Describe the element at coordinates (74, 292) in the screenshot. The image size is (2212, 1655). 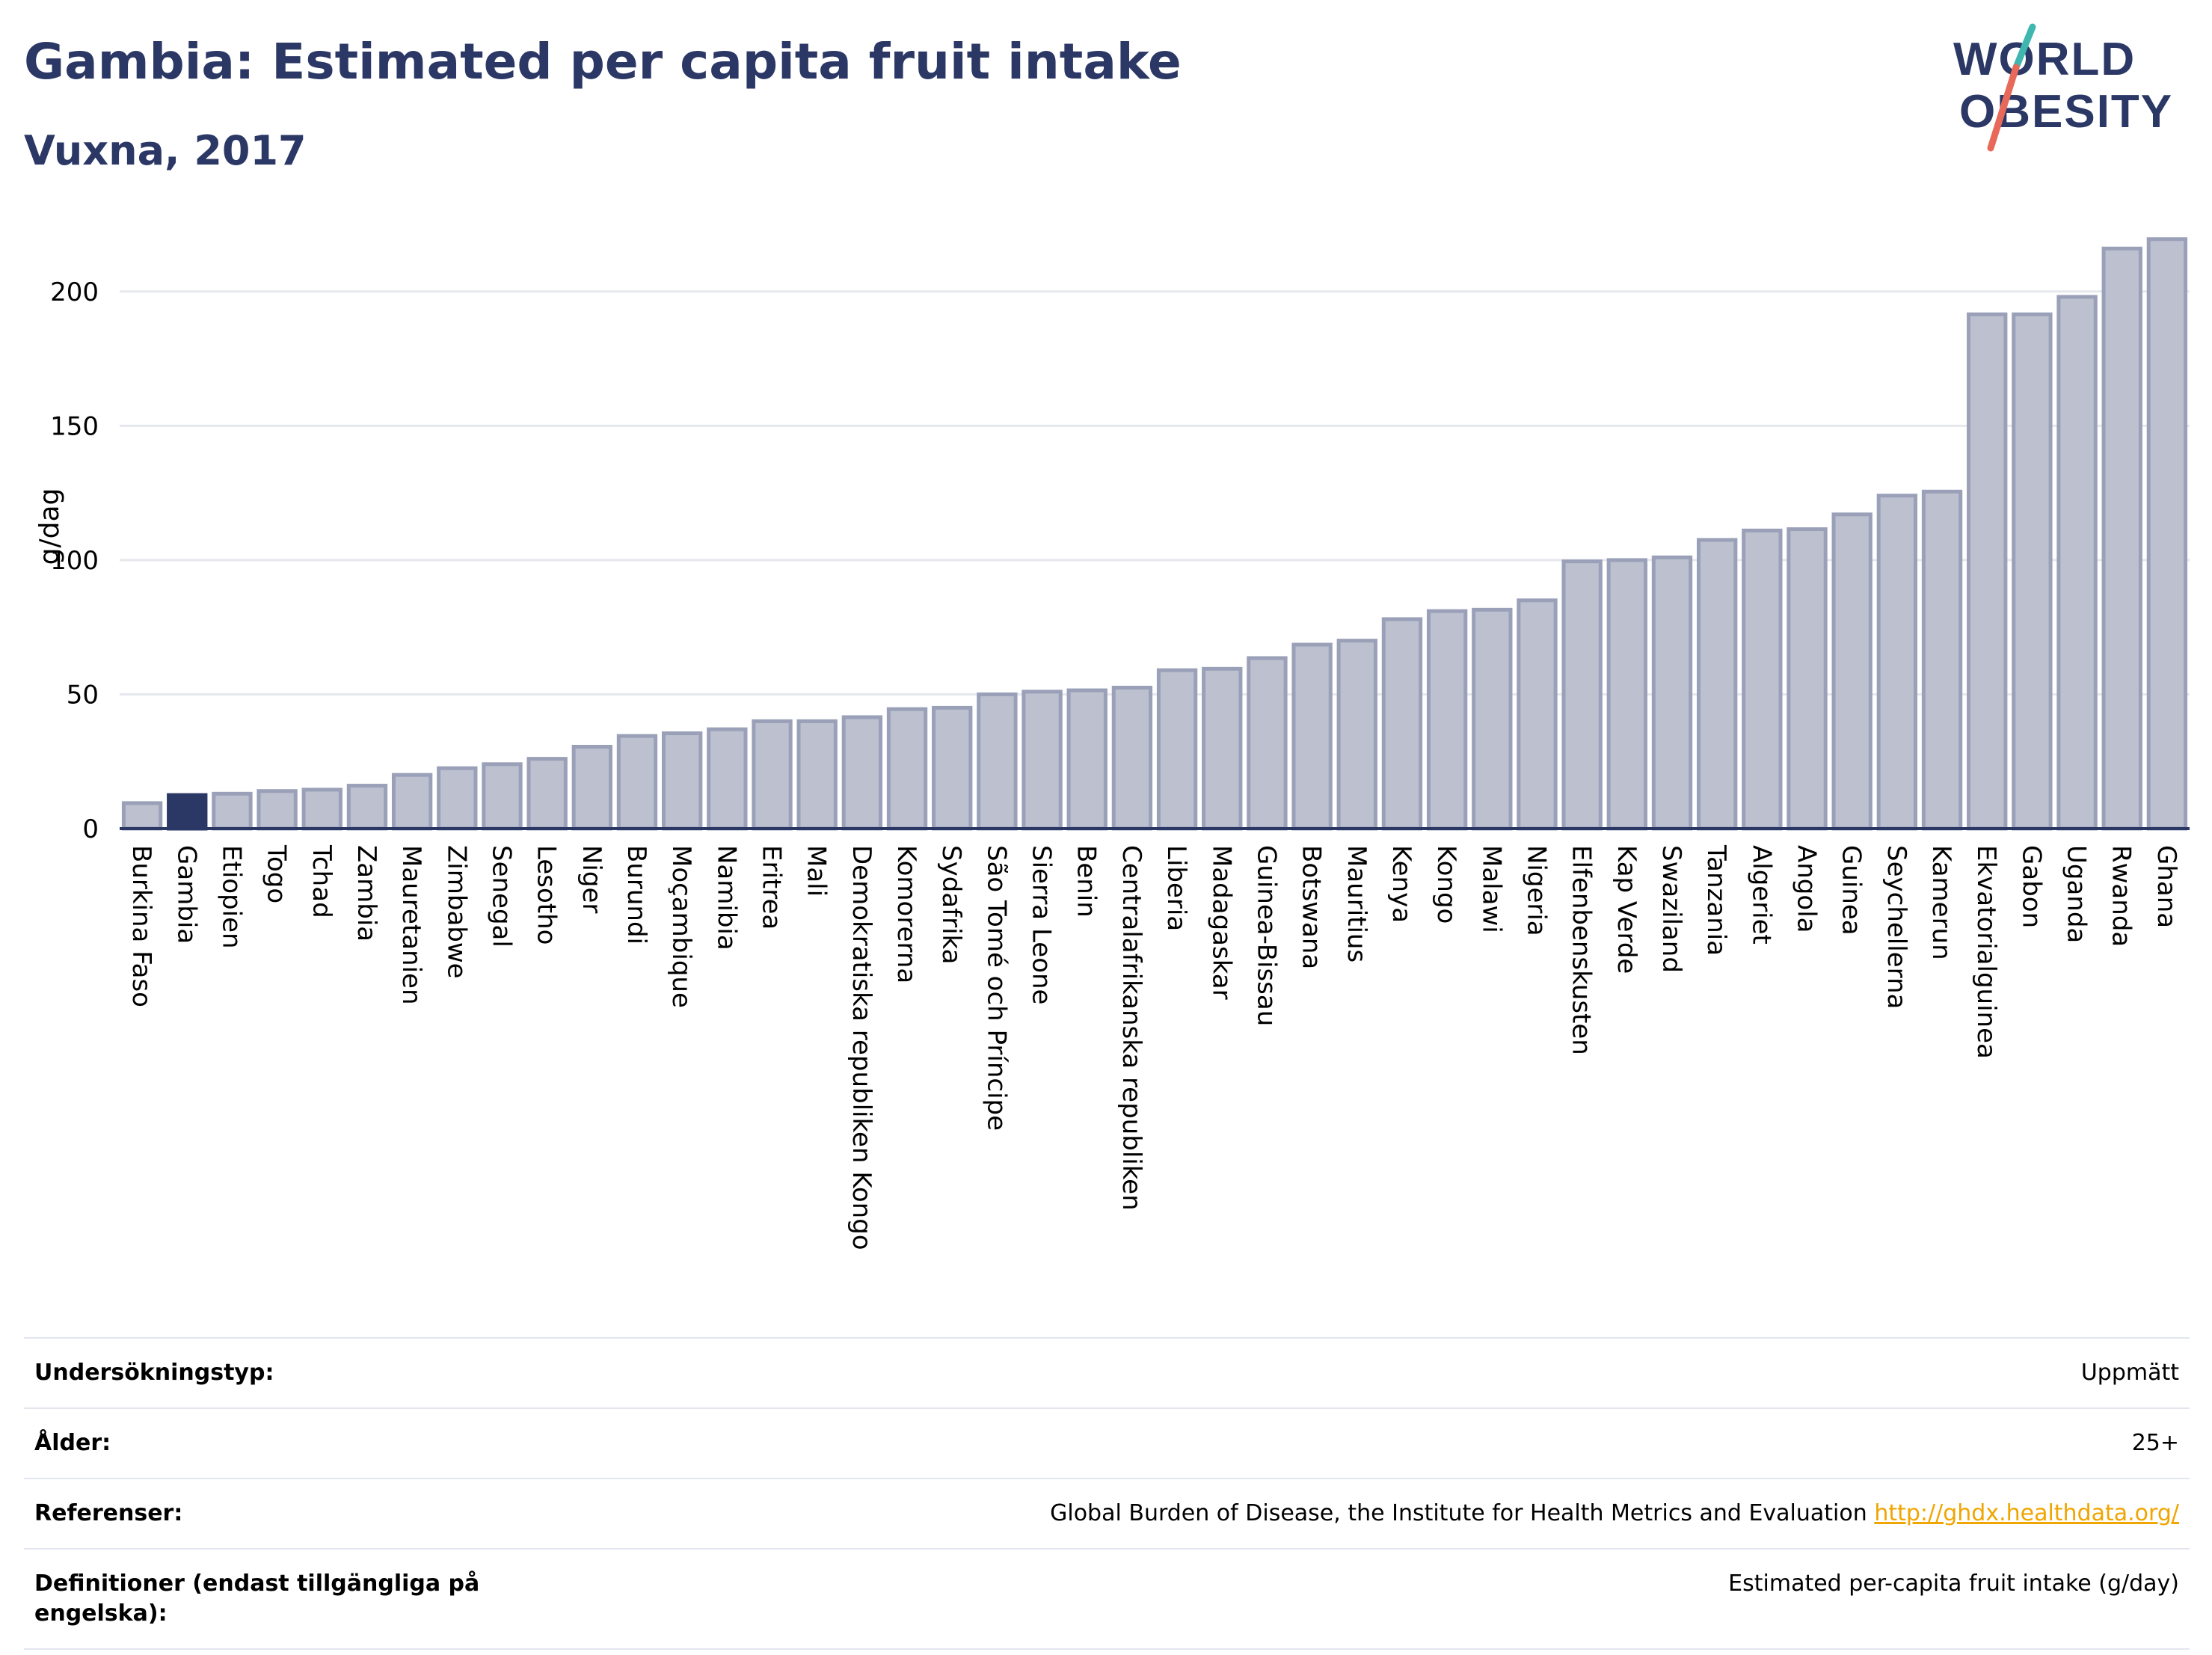
I see `y-tick-label: 200` at that location.